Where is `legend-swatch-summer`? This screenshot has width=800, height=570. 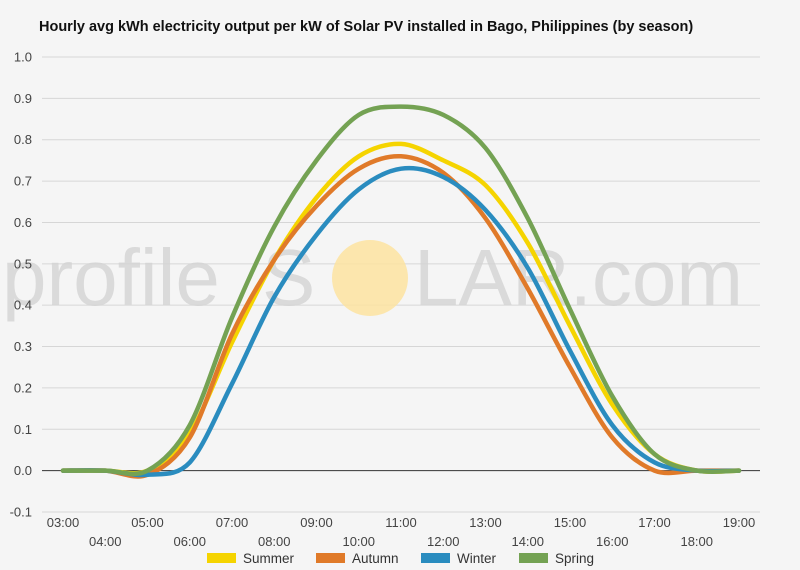 legend-swatch-summer is located at coordinates (221, 558).